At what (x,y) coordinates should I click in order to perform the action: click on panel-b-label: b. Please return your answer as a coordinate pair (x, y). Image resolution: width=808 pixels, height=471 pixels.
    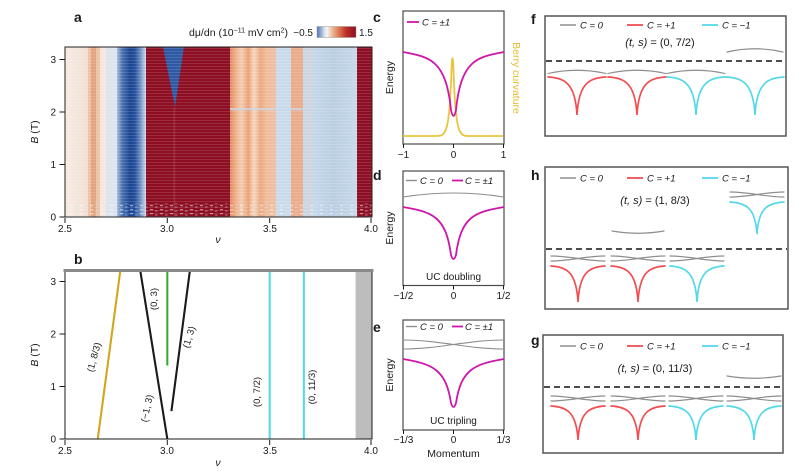
    Looking at the image, I should click on (78, 259).